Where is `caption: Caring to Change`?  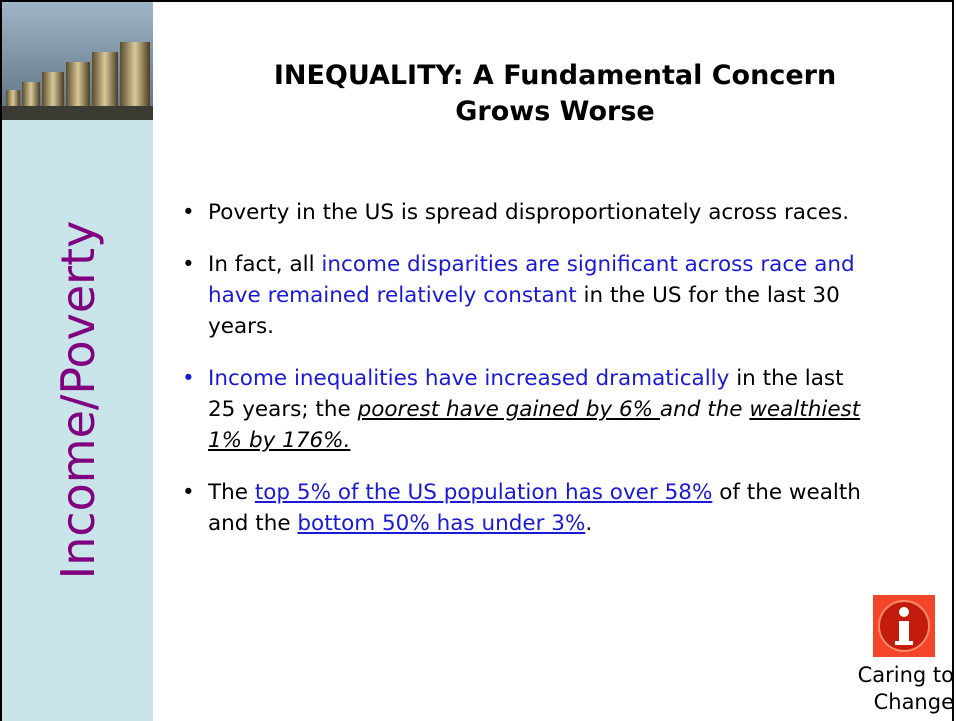 caption: Caring to Change is located at coordinates (906, 689).